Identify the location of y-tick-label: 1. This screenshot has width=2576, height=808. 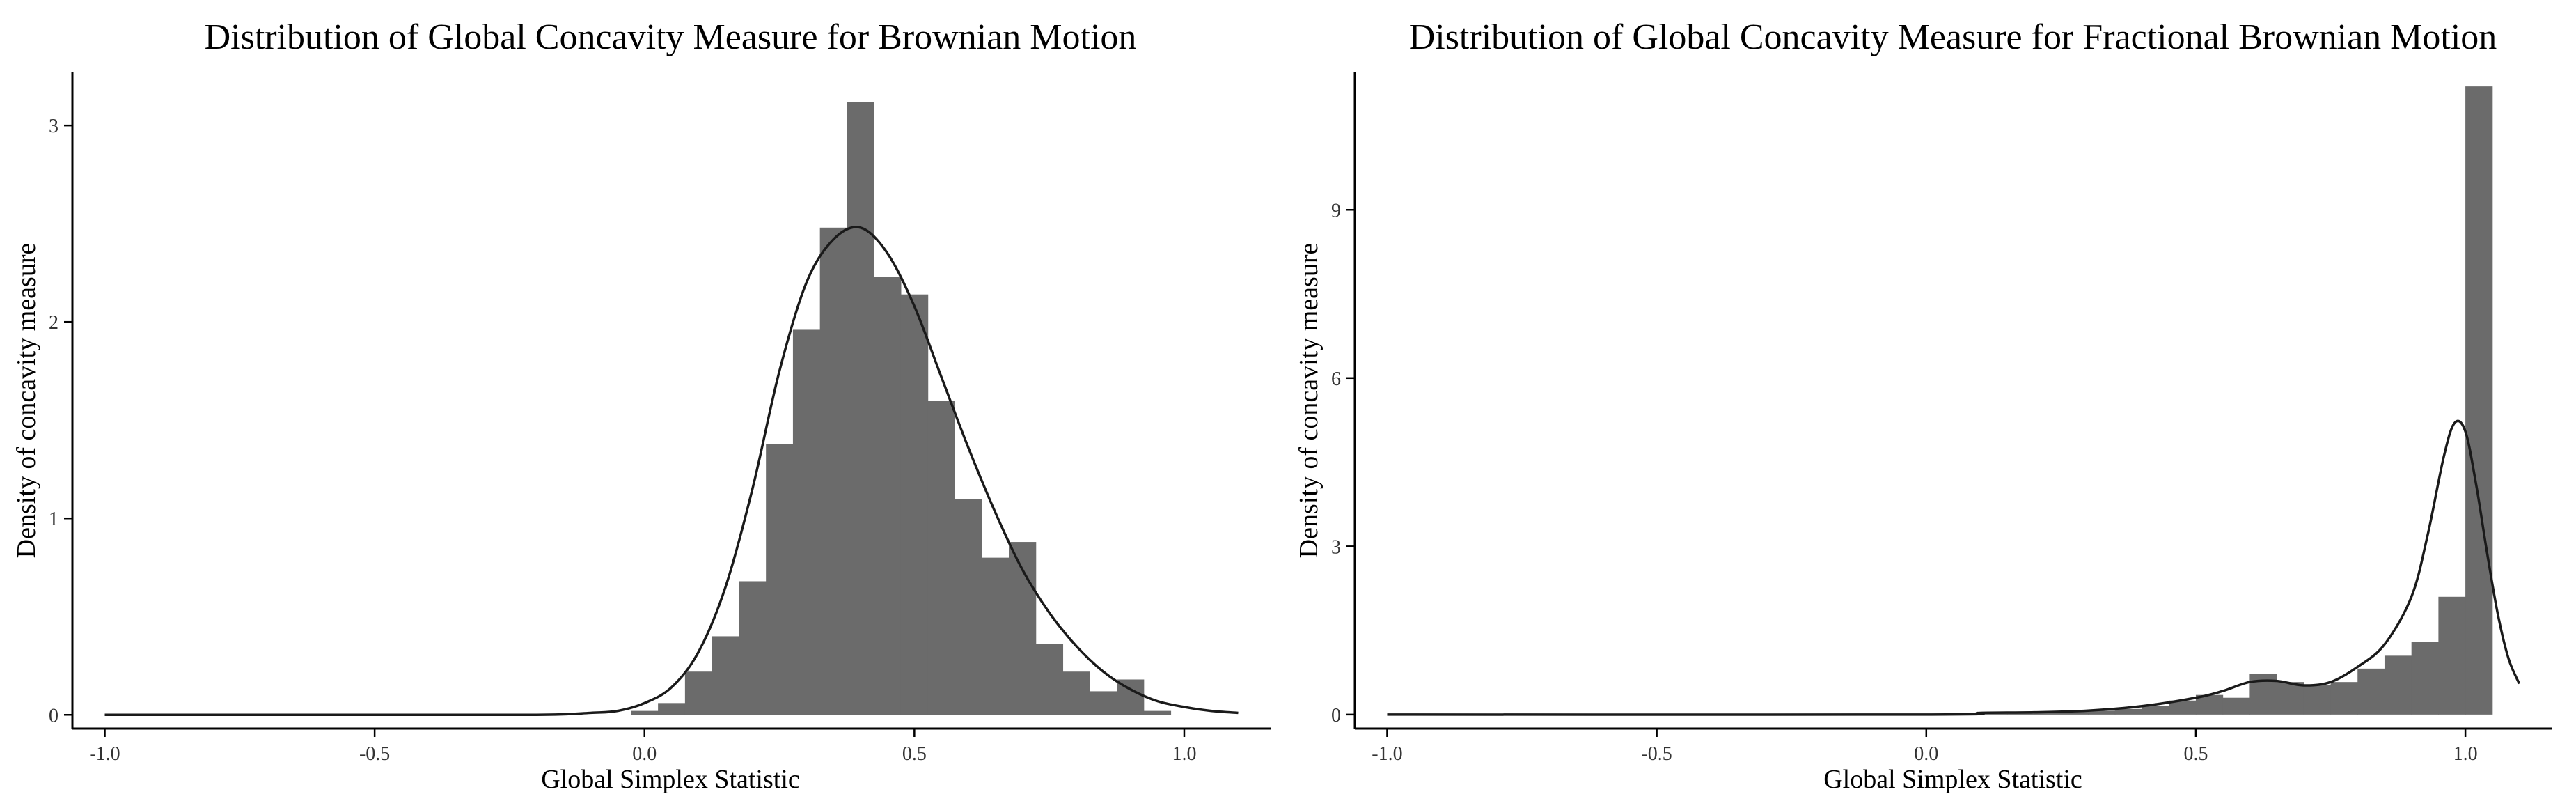
(53, 519).